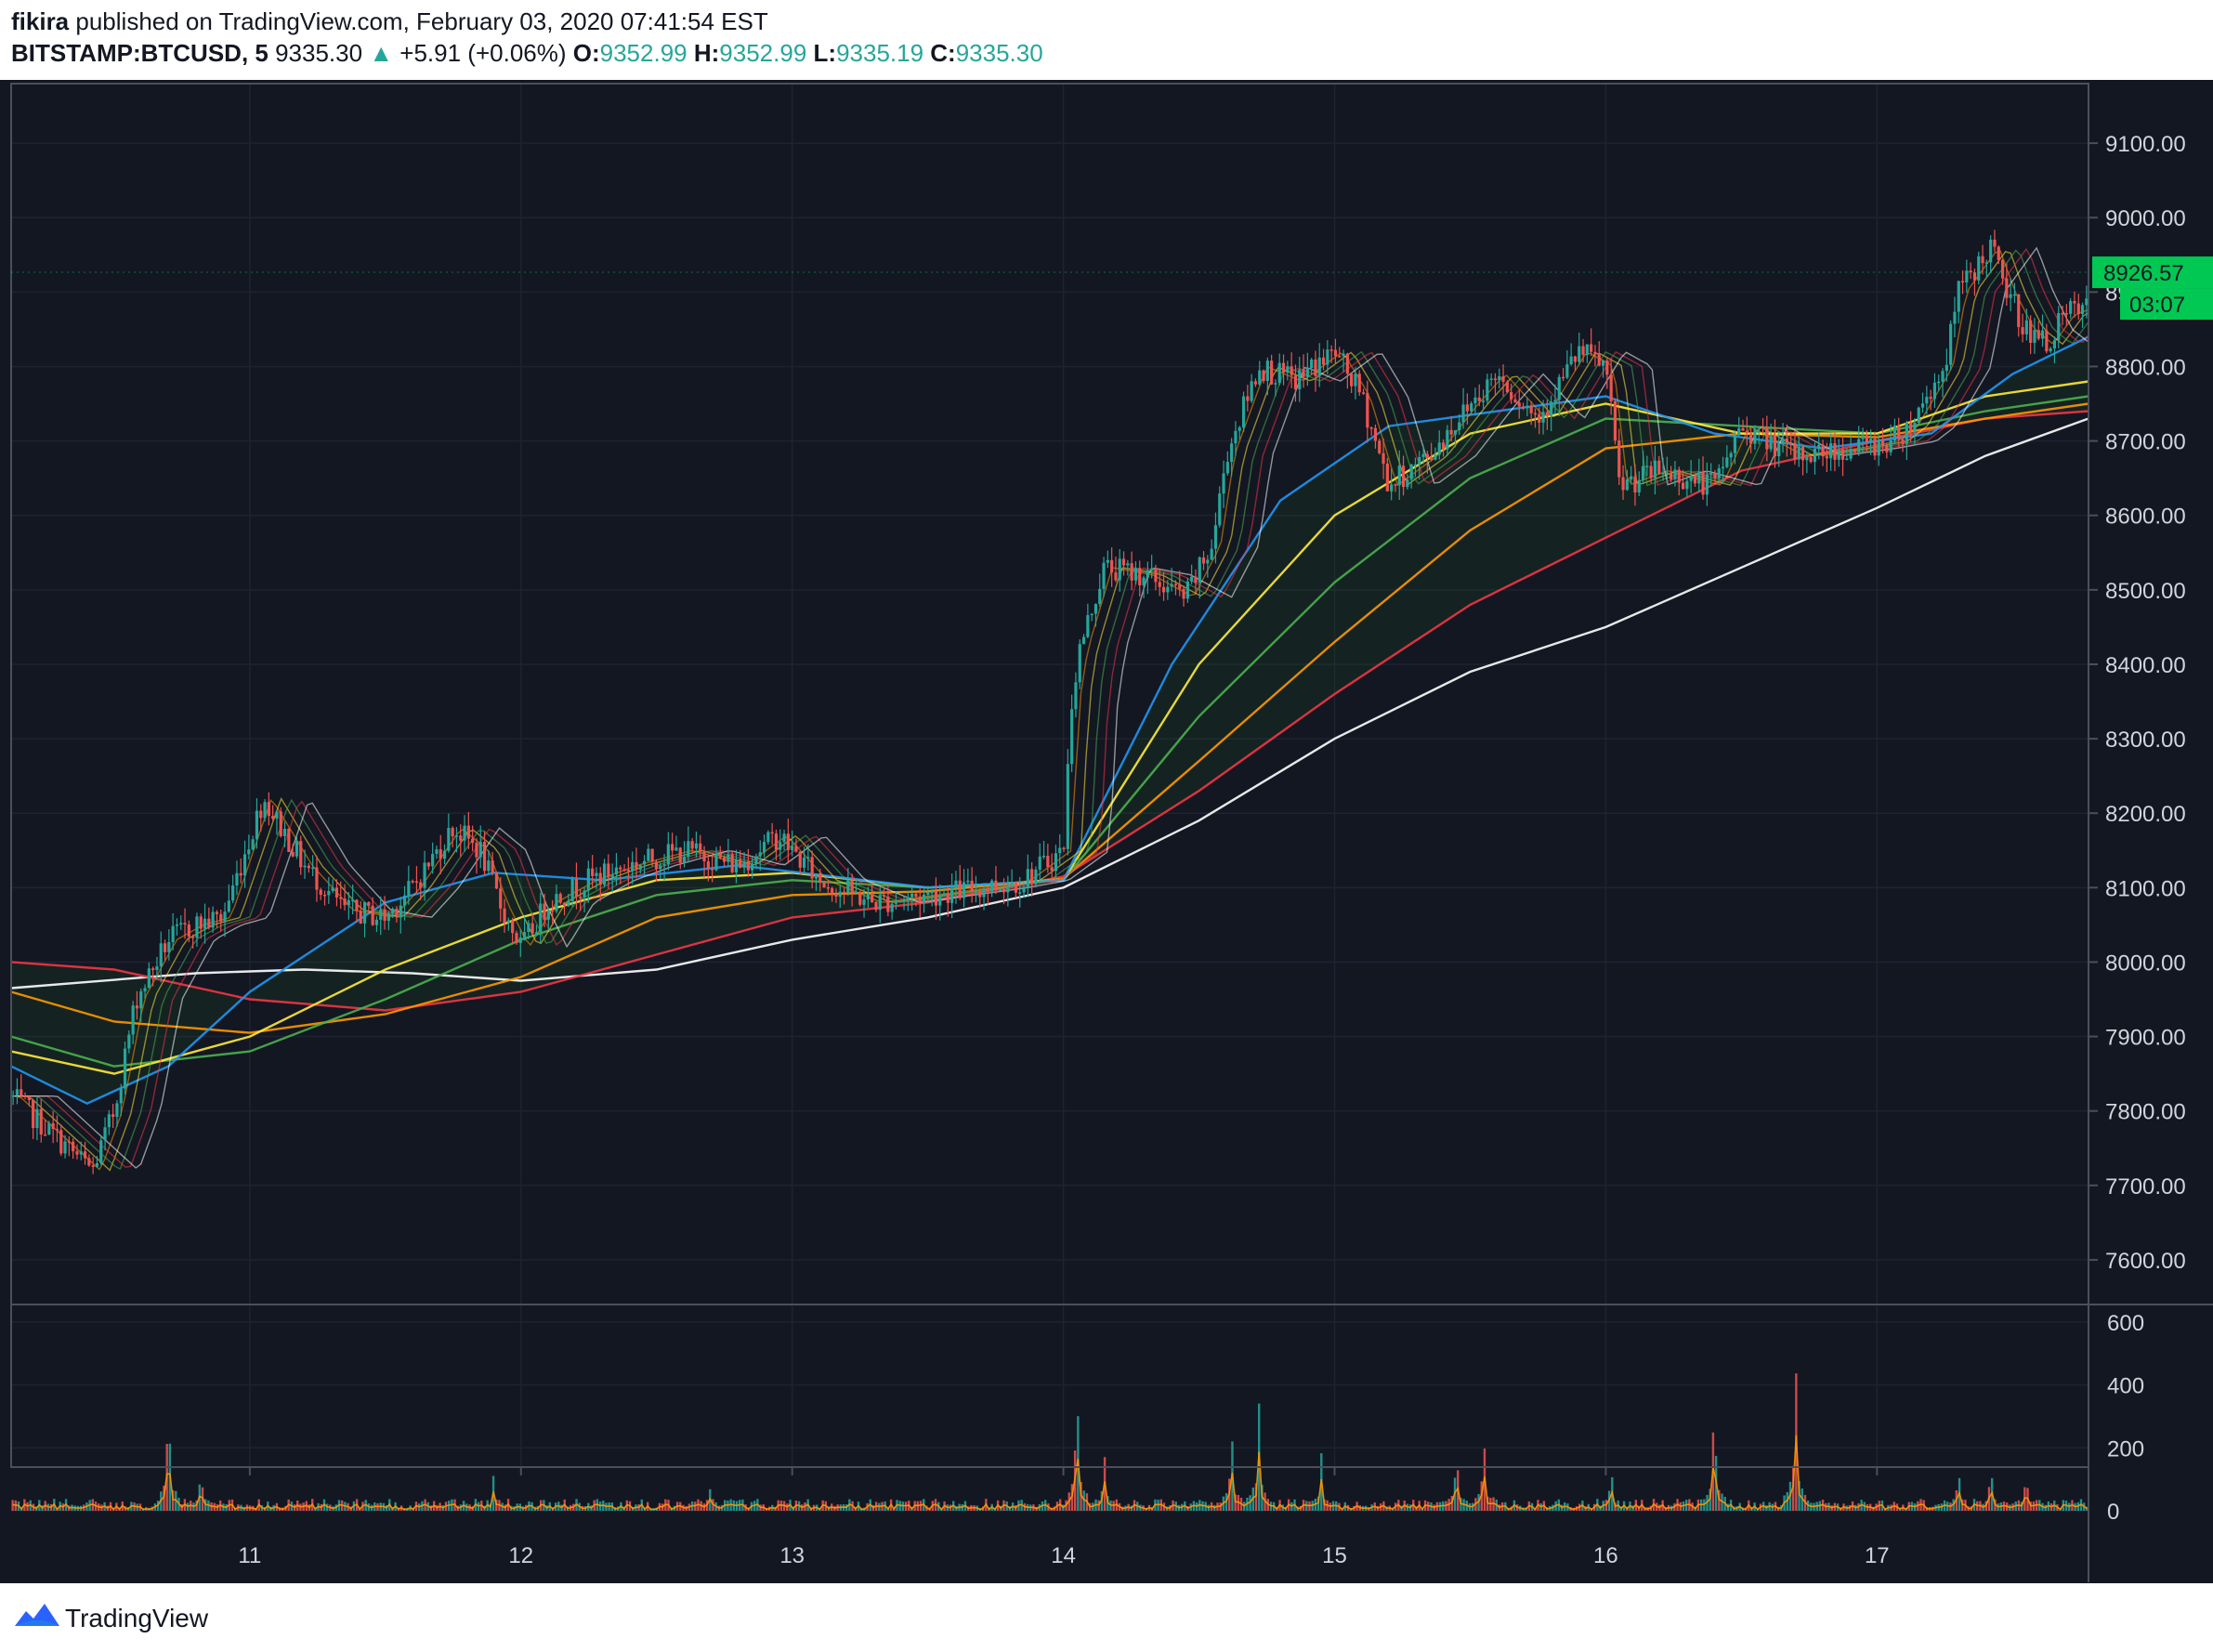 Image resolution: width=2213 pixels, height=1652 pixels. Describe the element at coordinates (1334, 1556) in the screenshot. I see `time-tick-label: 15` at that location.